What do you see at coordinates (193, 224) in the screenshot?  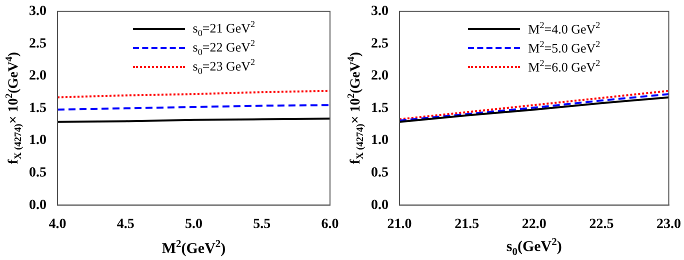 I see `x-tick-label: 5.0` at bounding box center [193, 224].